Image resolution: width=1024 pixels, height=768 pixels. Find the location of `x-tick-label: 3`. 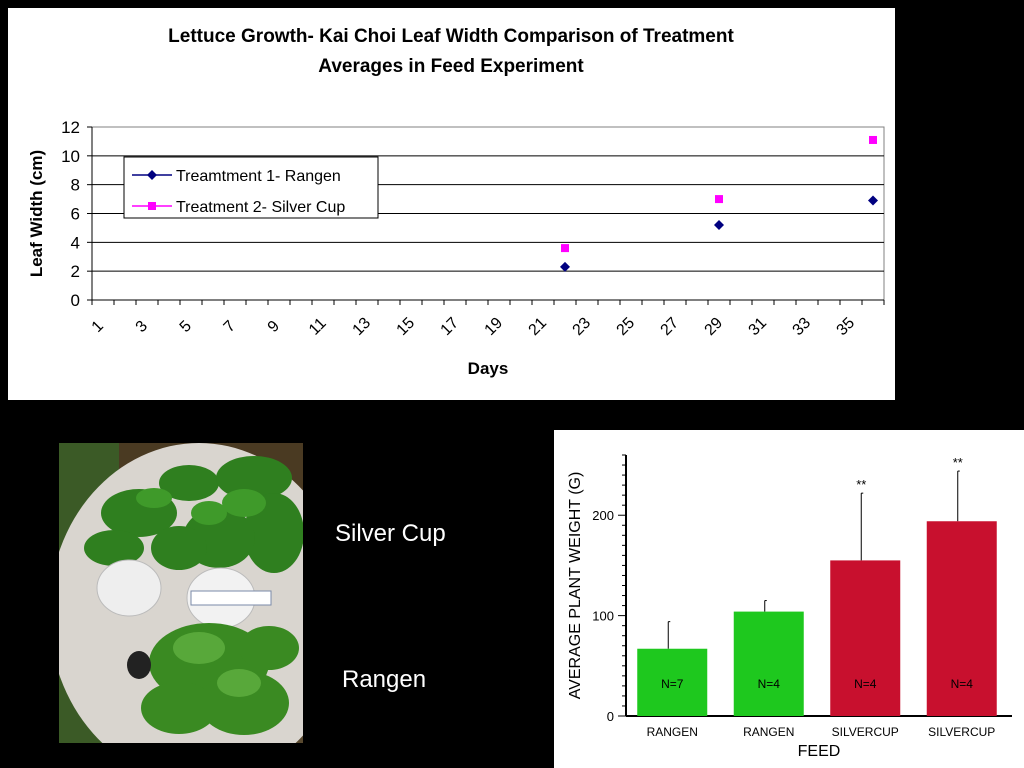

x-tick-label: 3 is located at coordinates (142, 327).